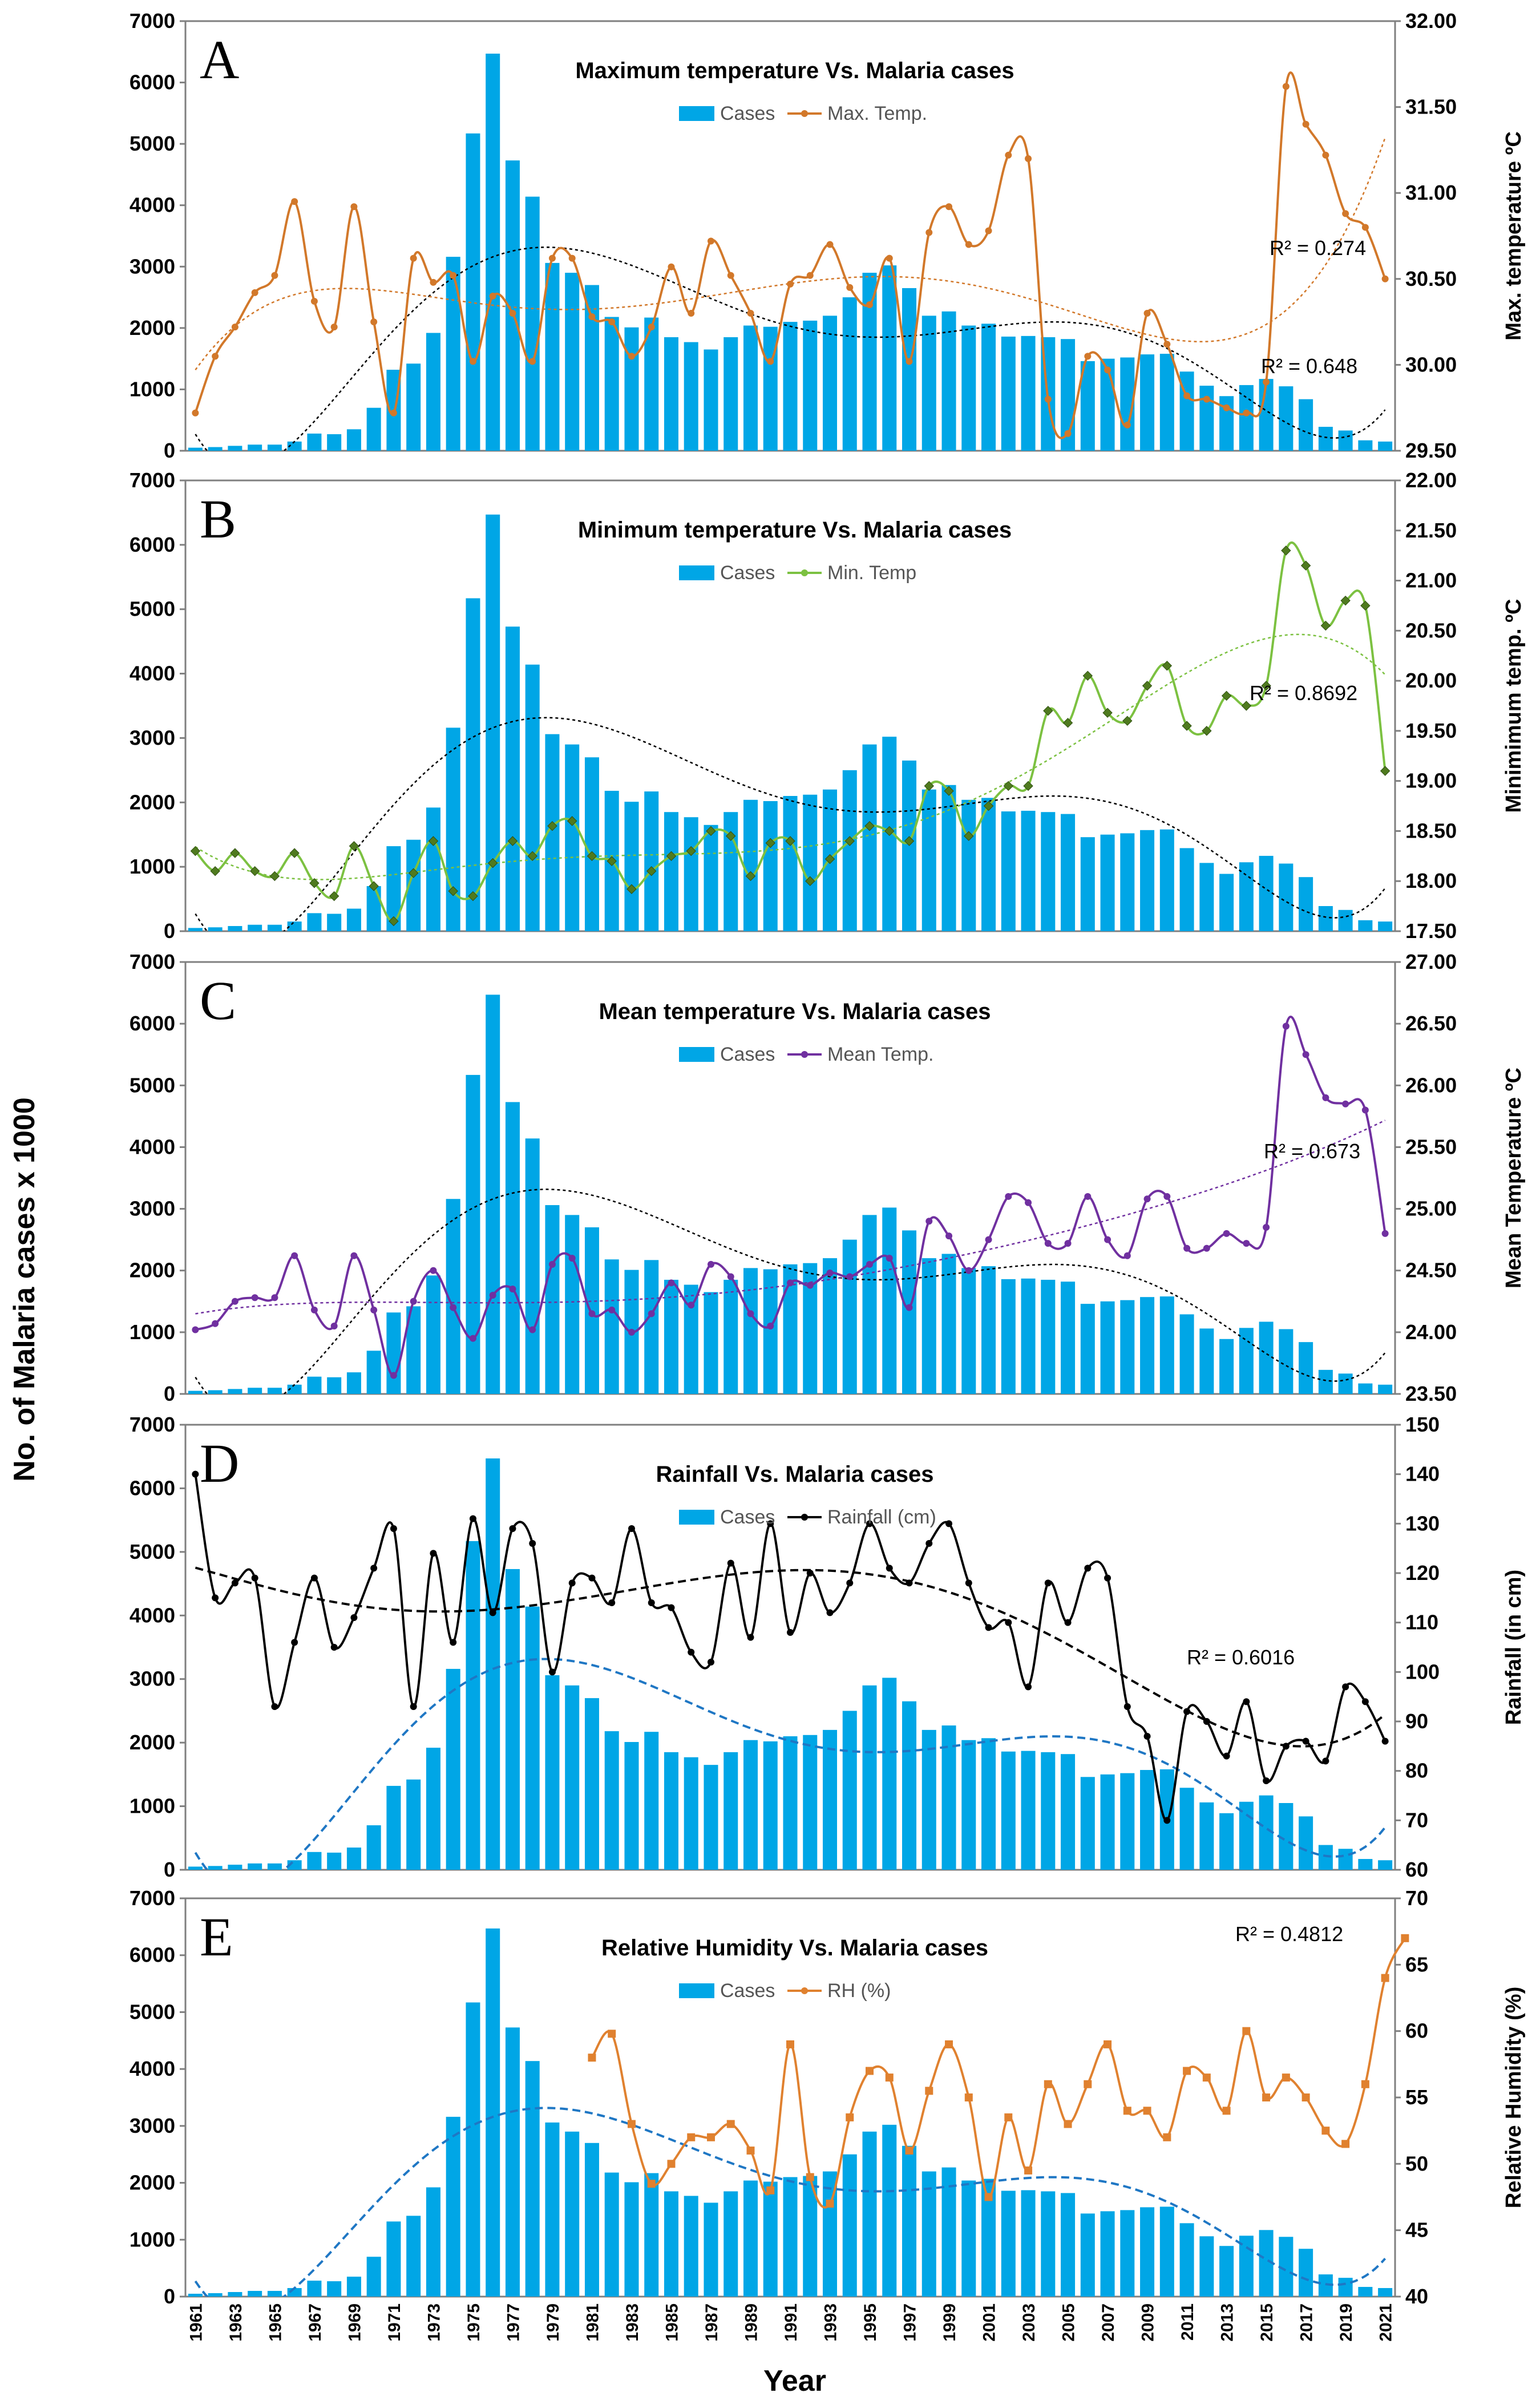  I want to click on r-squared-label: R² = 0.274, so click(1318, 248).